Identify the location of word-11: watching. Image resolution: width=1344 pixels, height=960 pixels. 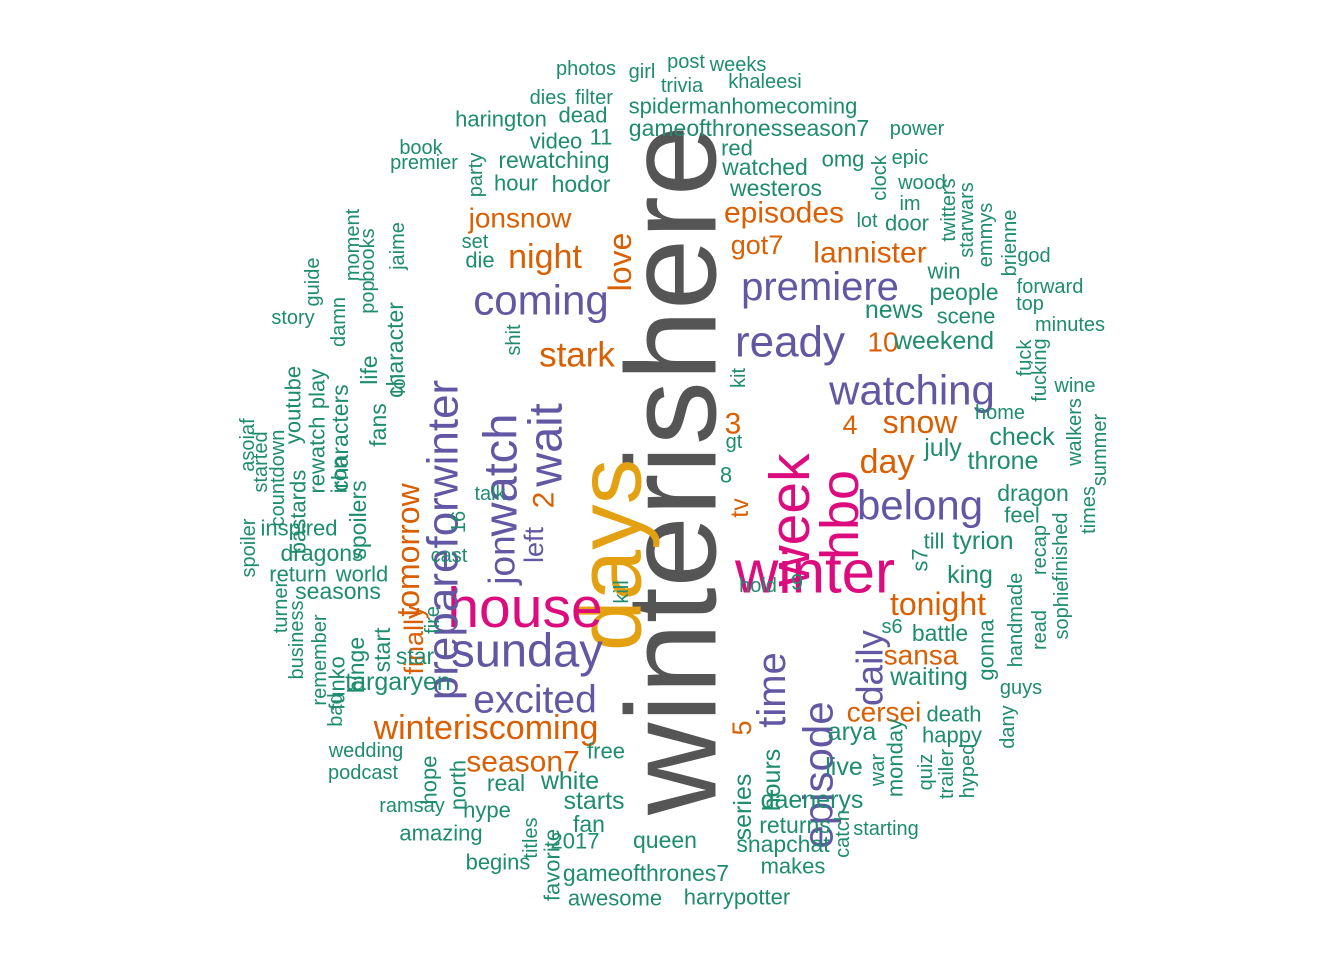
(911, 390).